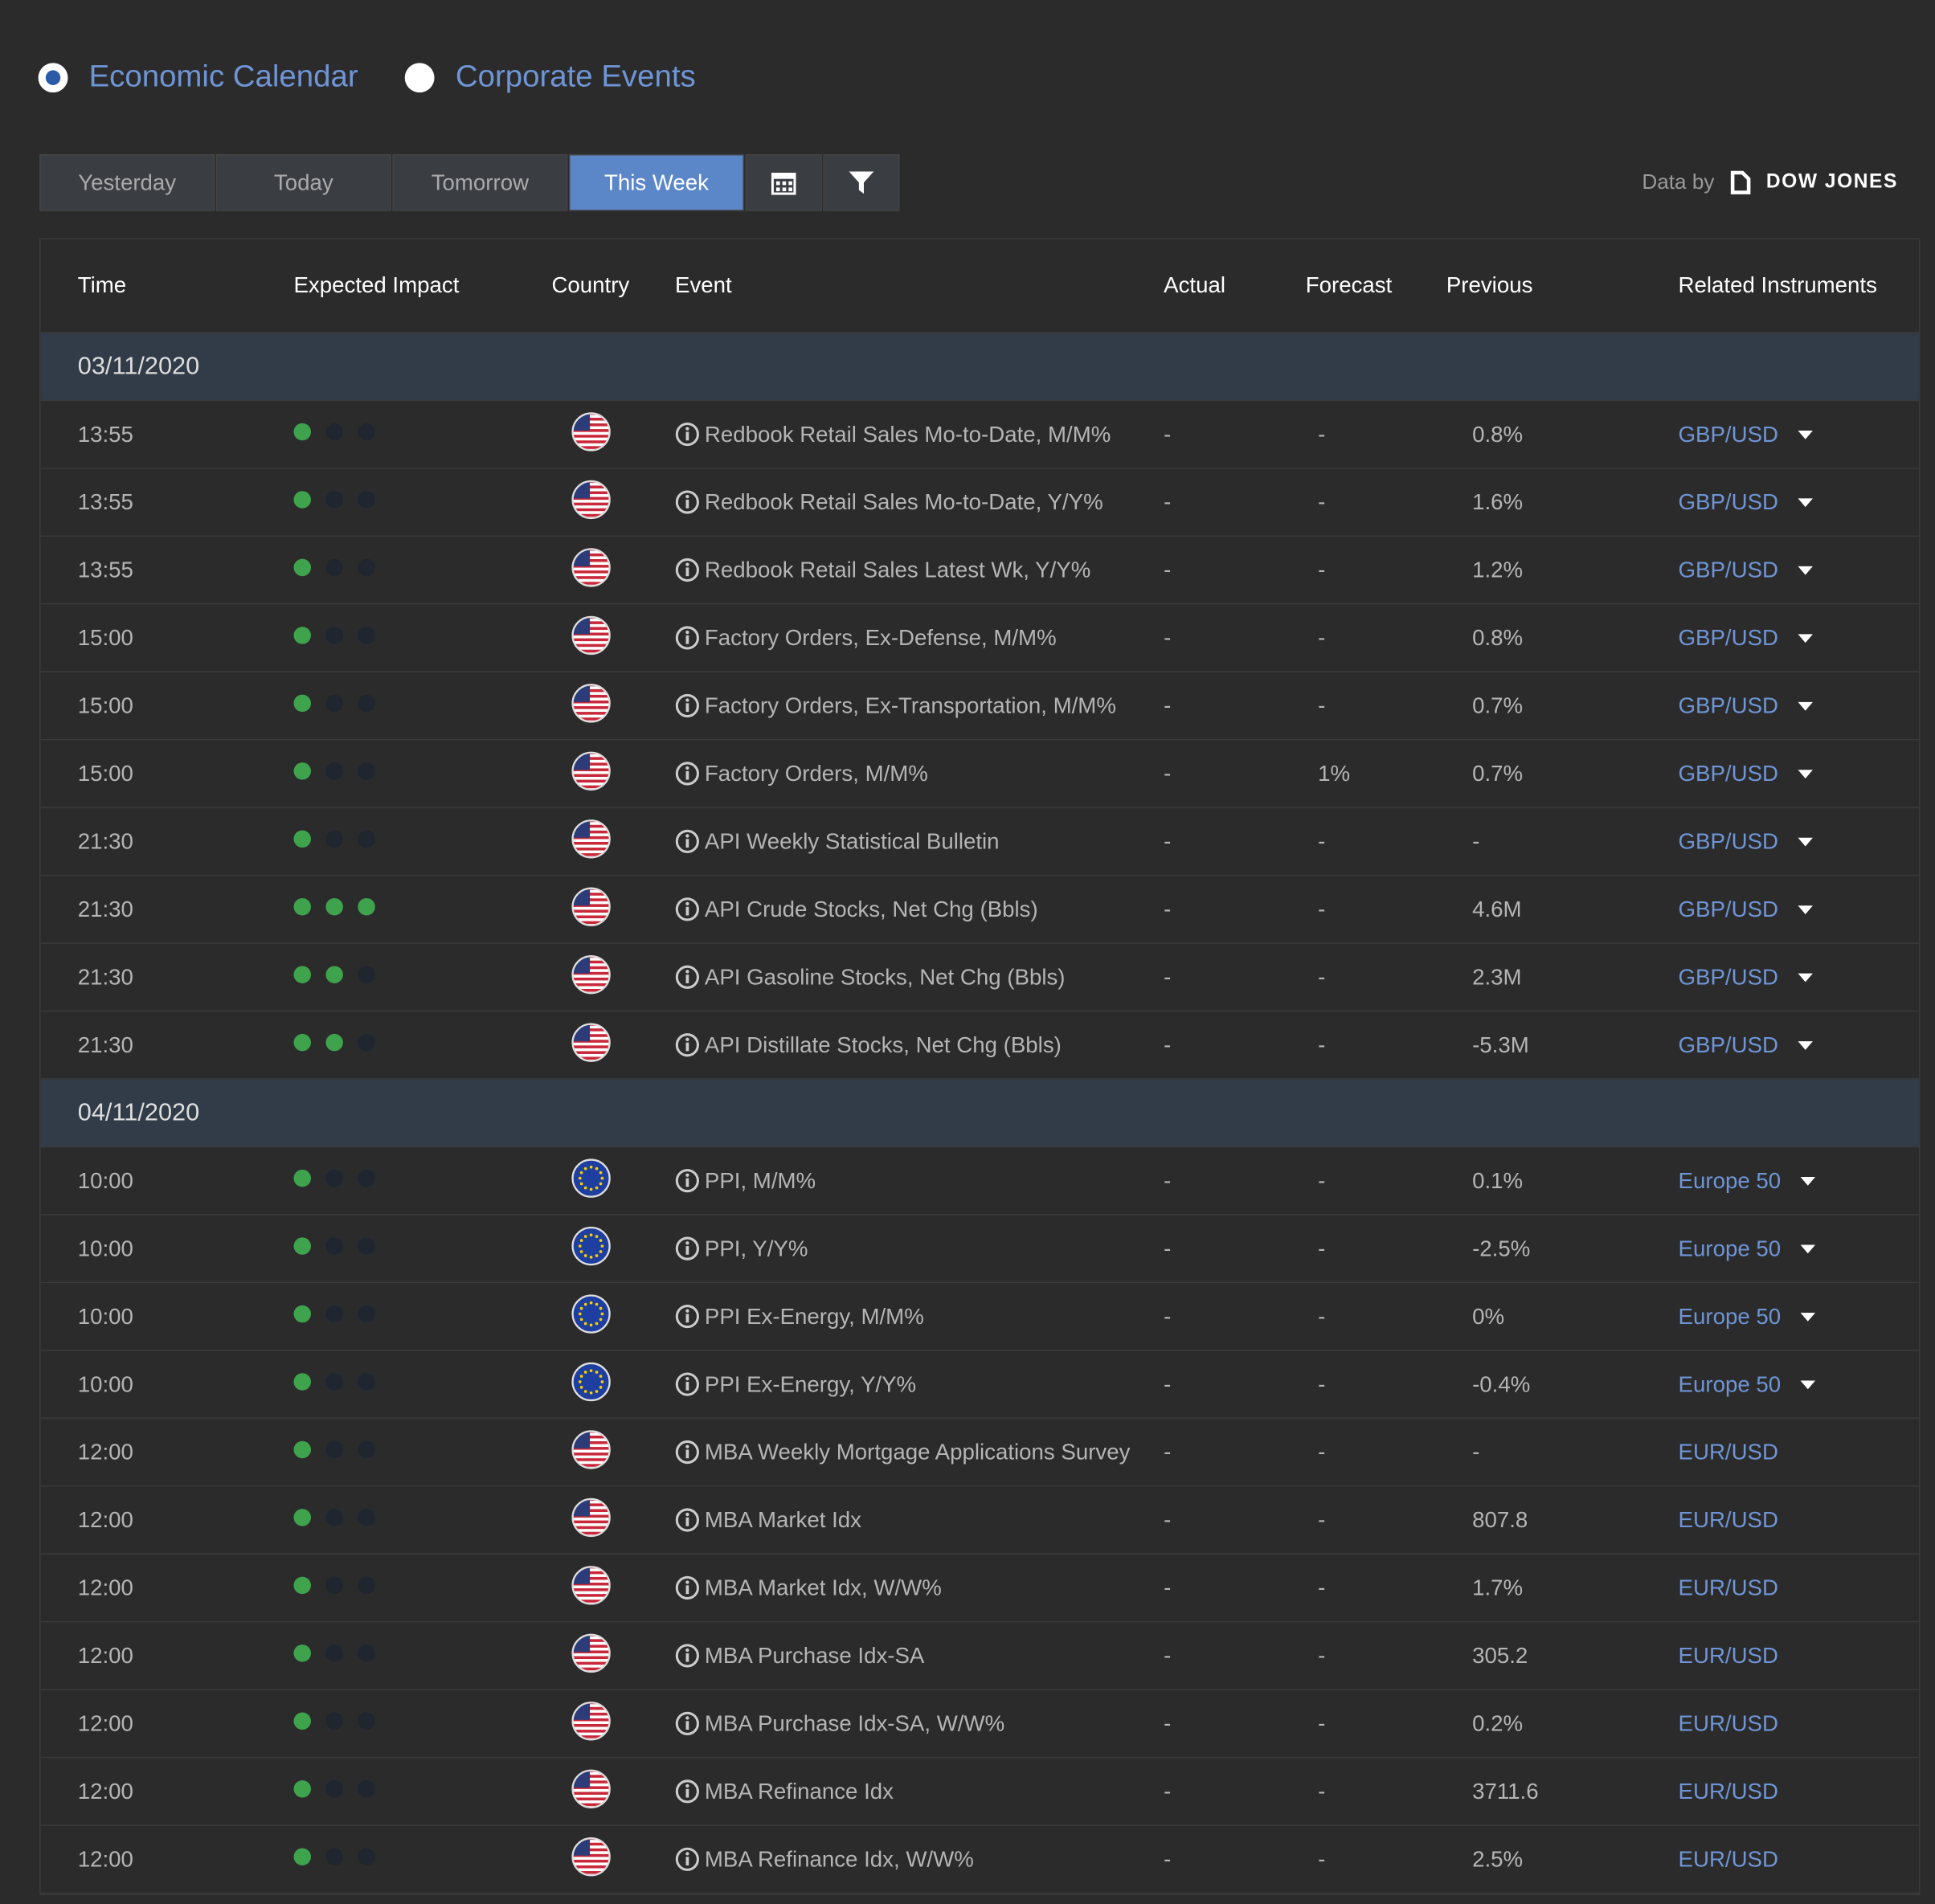 This screenshot has height=1904, width=1935. I want to click on radio: Economic Calendar, so click(198, 77).